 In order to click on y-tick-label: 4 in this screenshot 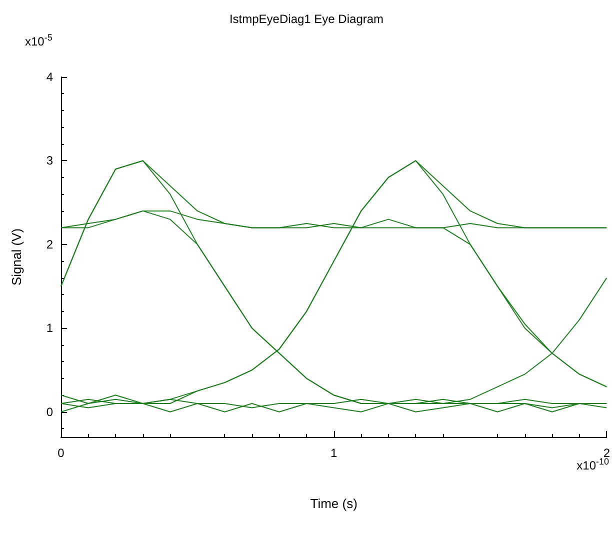, I will do `click(50, 77)`.